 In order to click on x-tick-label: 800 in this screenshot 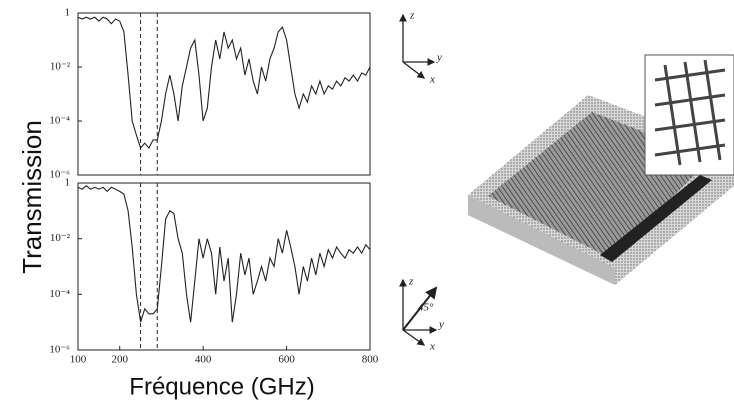, I will do `click(370, 360)`.